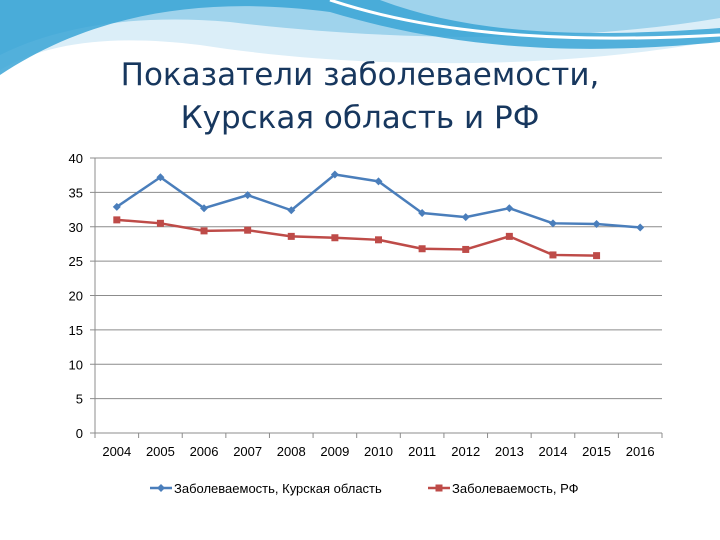 This screenshot has width=720, height=540. What do you see at coordinates (76, 192) in the screenshot?
I see `y-tick-label: 35` at bounding box center [76, 192].